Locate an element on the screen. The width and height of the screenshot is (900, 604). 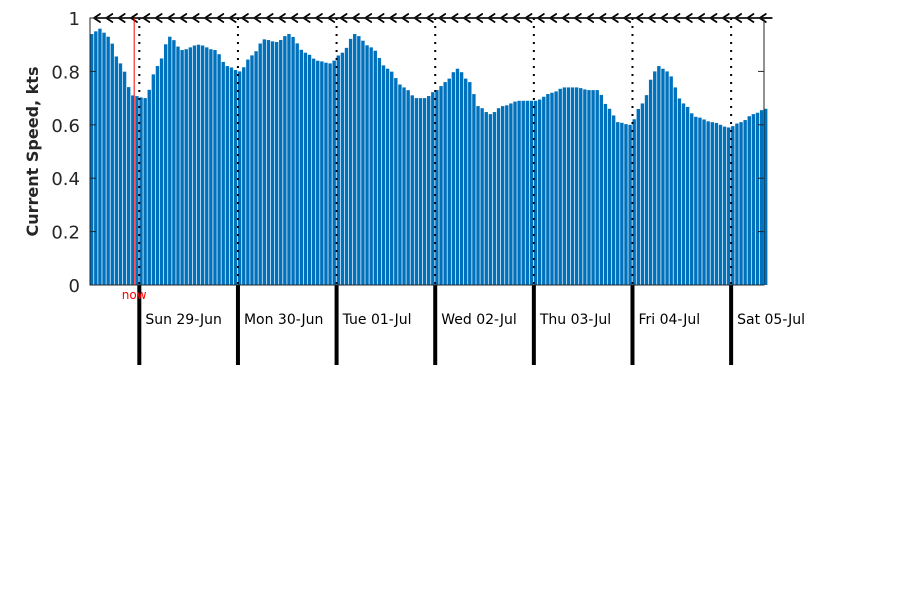
day-label: Sat 05-Jul is located at coordinates (771, 320).